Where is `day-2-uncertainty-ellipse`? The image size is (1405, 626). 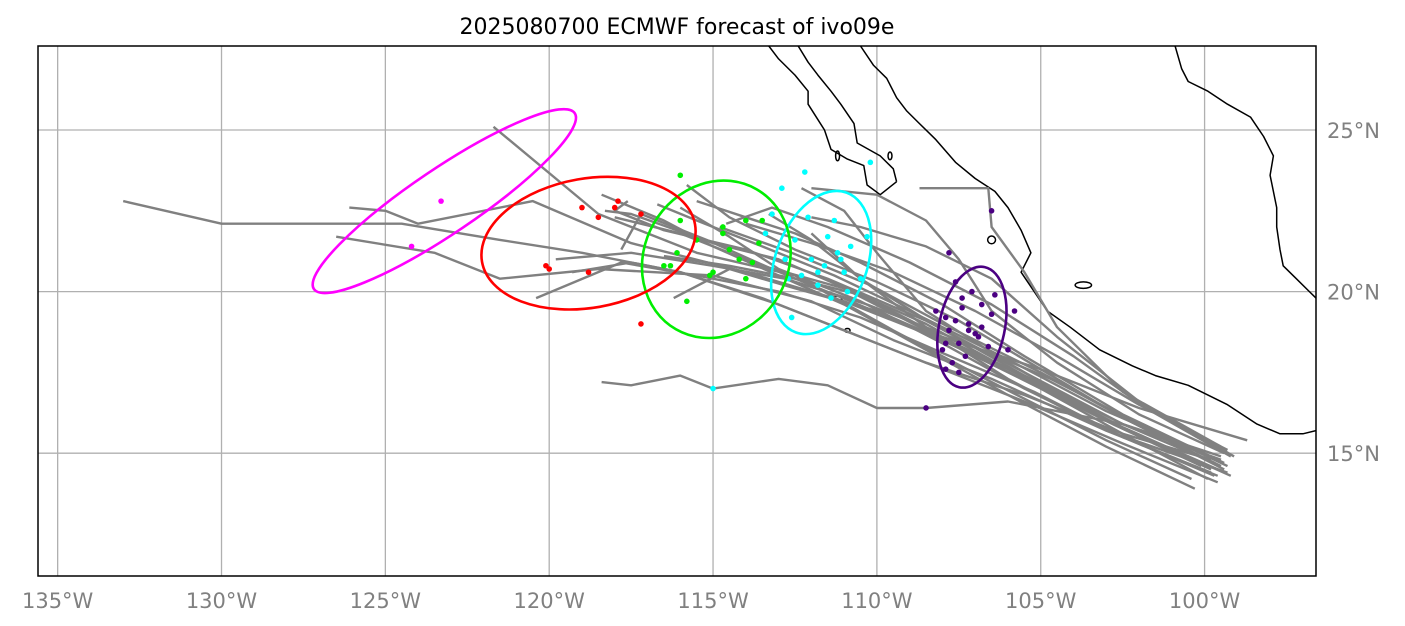 day-2-uncertainty-ellipse is located at coordinates (821, 262).